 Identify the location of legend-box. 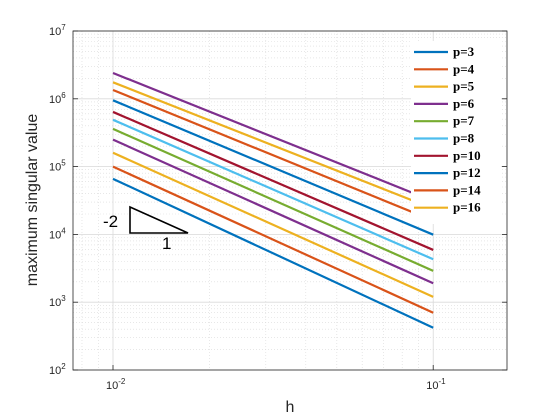
(456, 132).